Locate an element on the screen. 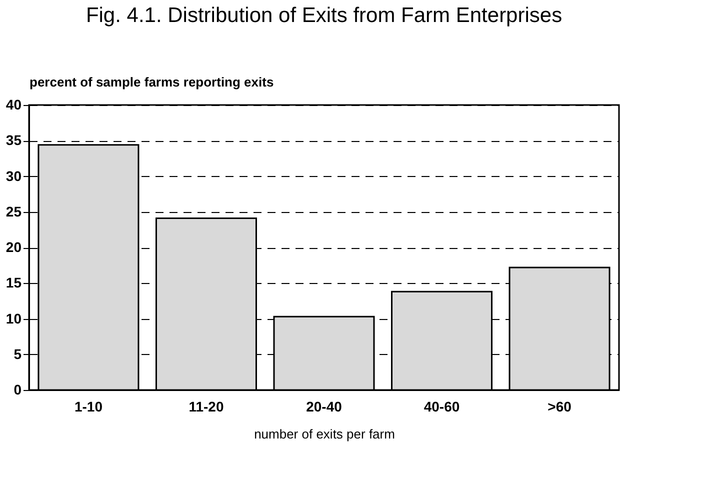  y-tick-label: 40 is located at coordinates (14, 104).